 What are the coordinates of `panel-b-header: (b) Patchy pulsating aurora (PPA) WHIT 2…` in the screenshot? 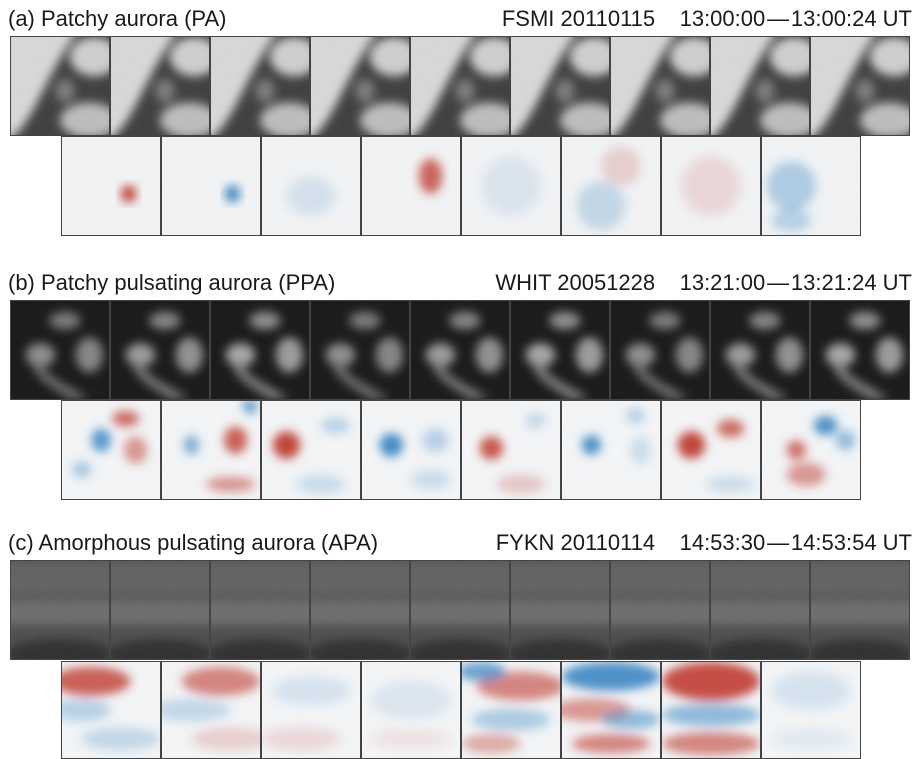 It's located at (459, 283).